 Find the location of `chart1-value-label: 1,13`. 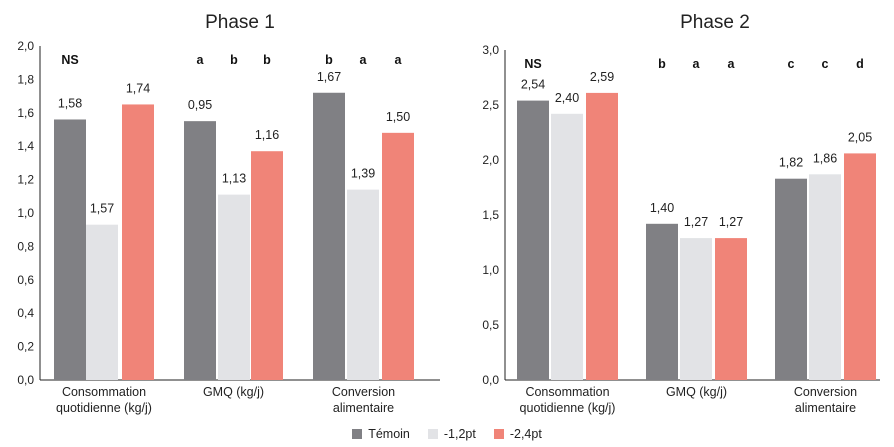

chart1-value-label: 1,13 is located at coordinates (234, 179).